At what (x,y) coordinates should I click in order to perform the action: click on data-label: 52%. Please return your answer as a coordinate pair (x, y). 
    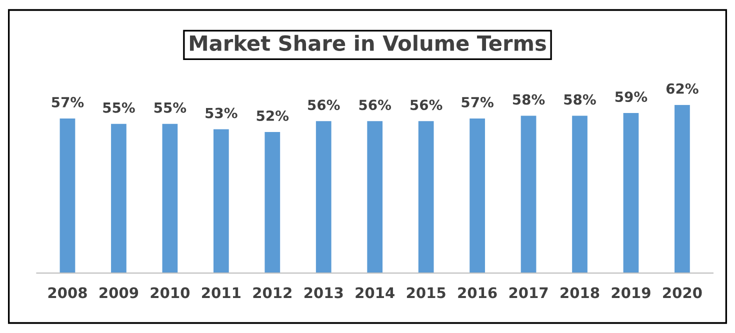
    Looking at the image, I should click on (272, 115).